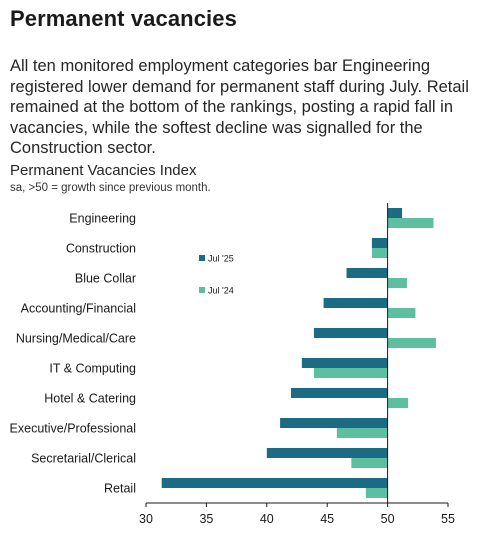 This screenshot has height=551, width=480. What do you see at coordinates (221, 259) in the screenshot?
I see `legend-label-jul25: Jul '25` at bounding box center [221, 259].